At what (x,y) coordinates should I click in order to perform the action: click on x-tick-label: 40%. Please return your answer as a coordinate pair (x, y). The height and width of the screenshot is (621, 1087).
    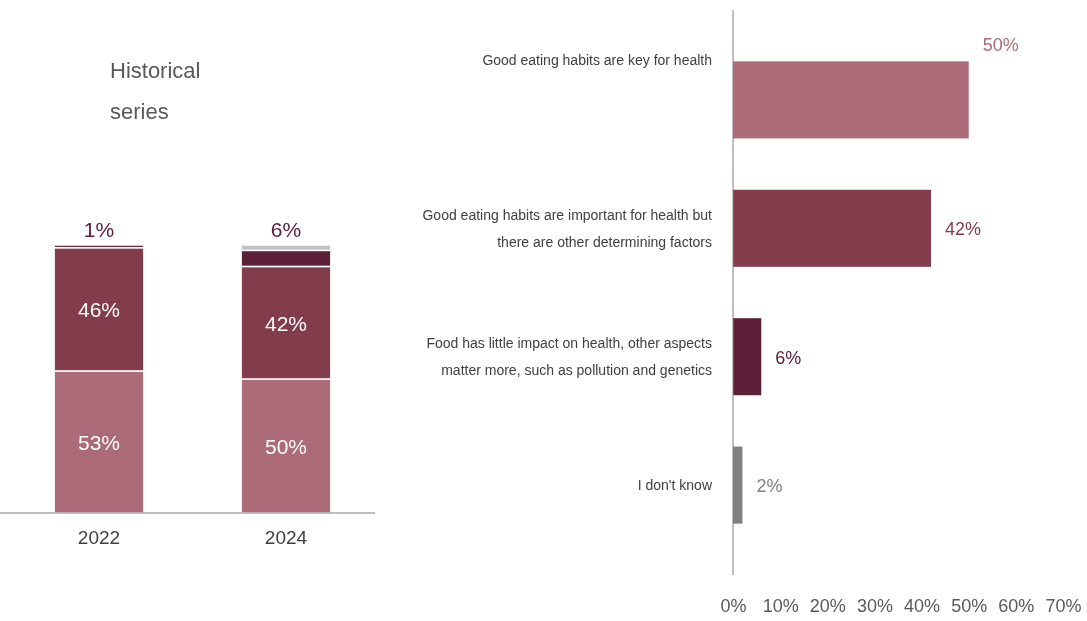
    Looking at the image, I should click on (922, 606).